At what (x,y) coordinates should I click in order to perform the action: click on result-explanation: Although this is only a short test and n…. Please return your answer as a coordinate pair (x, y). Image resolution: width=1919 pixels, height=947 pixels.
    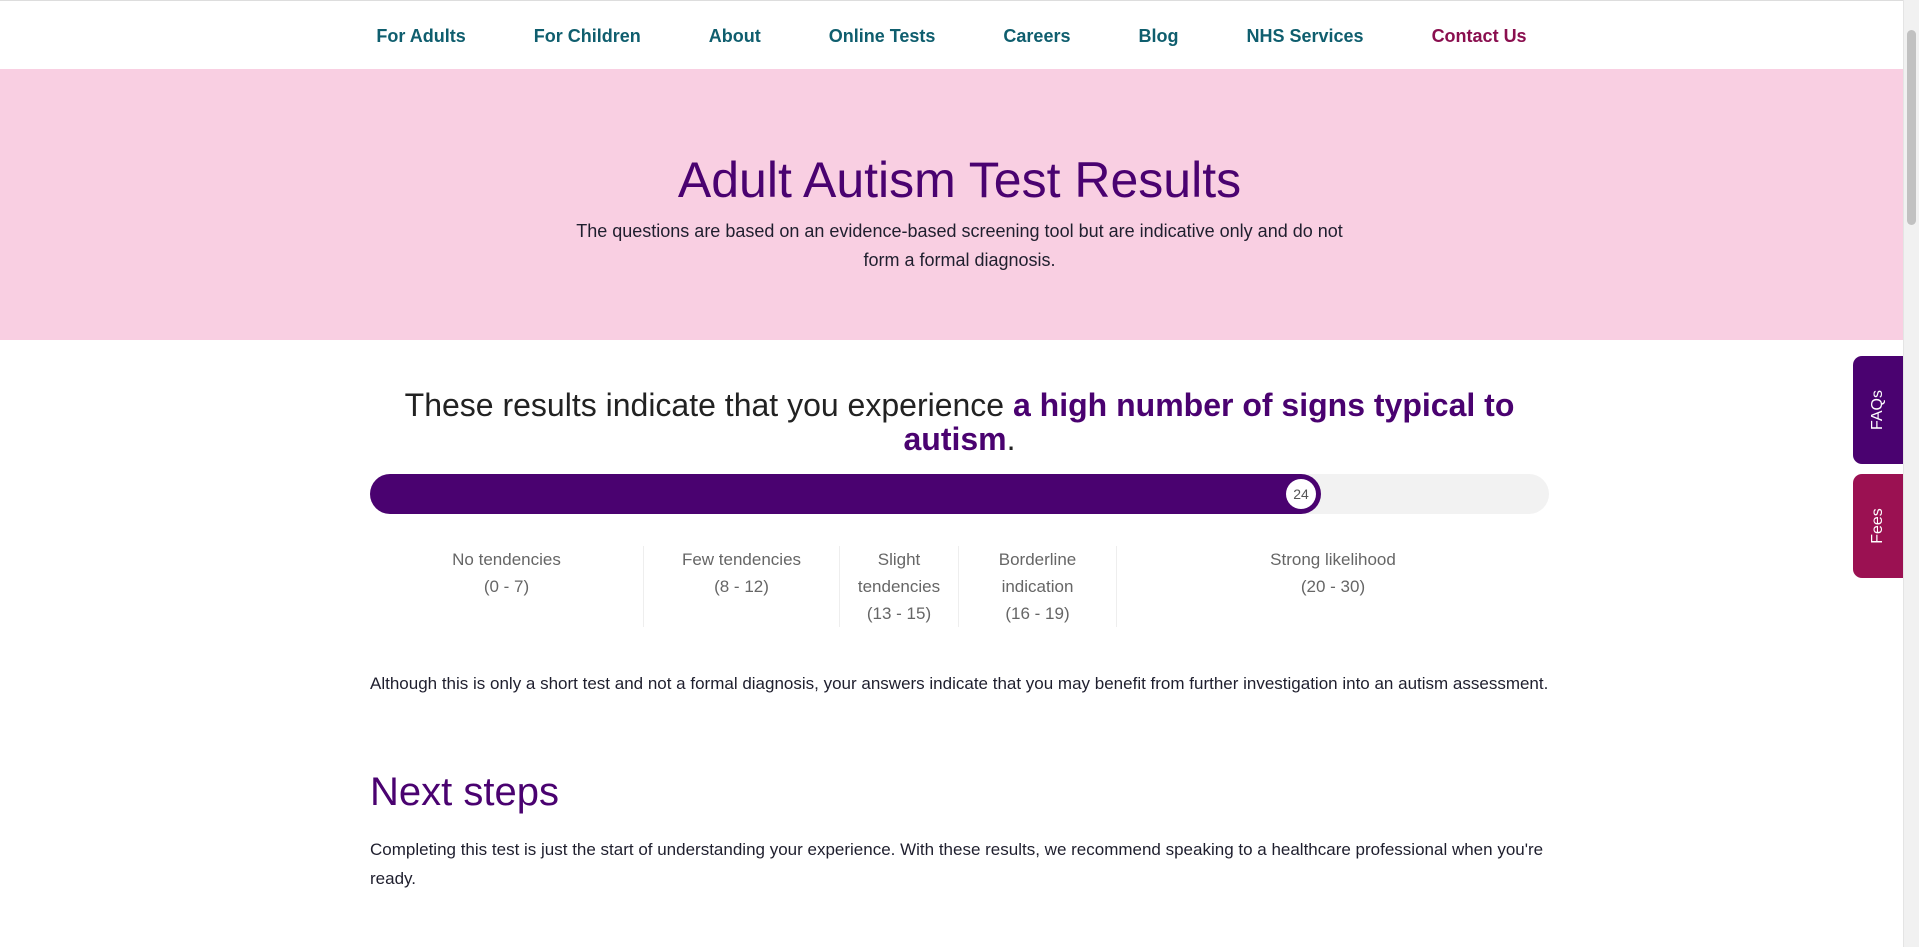
    Looking at the image, I should click on (959, 683).